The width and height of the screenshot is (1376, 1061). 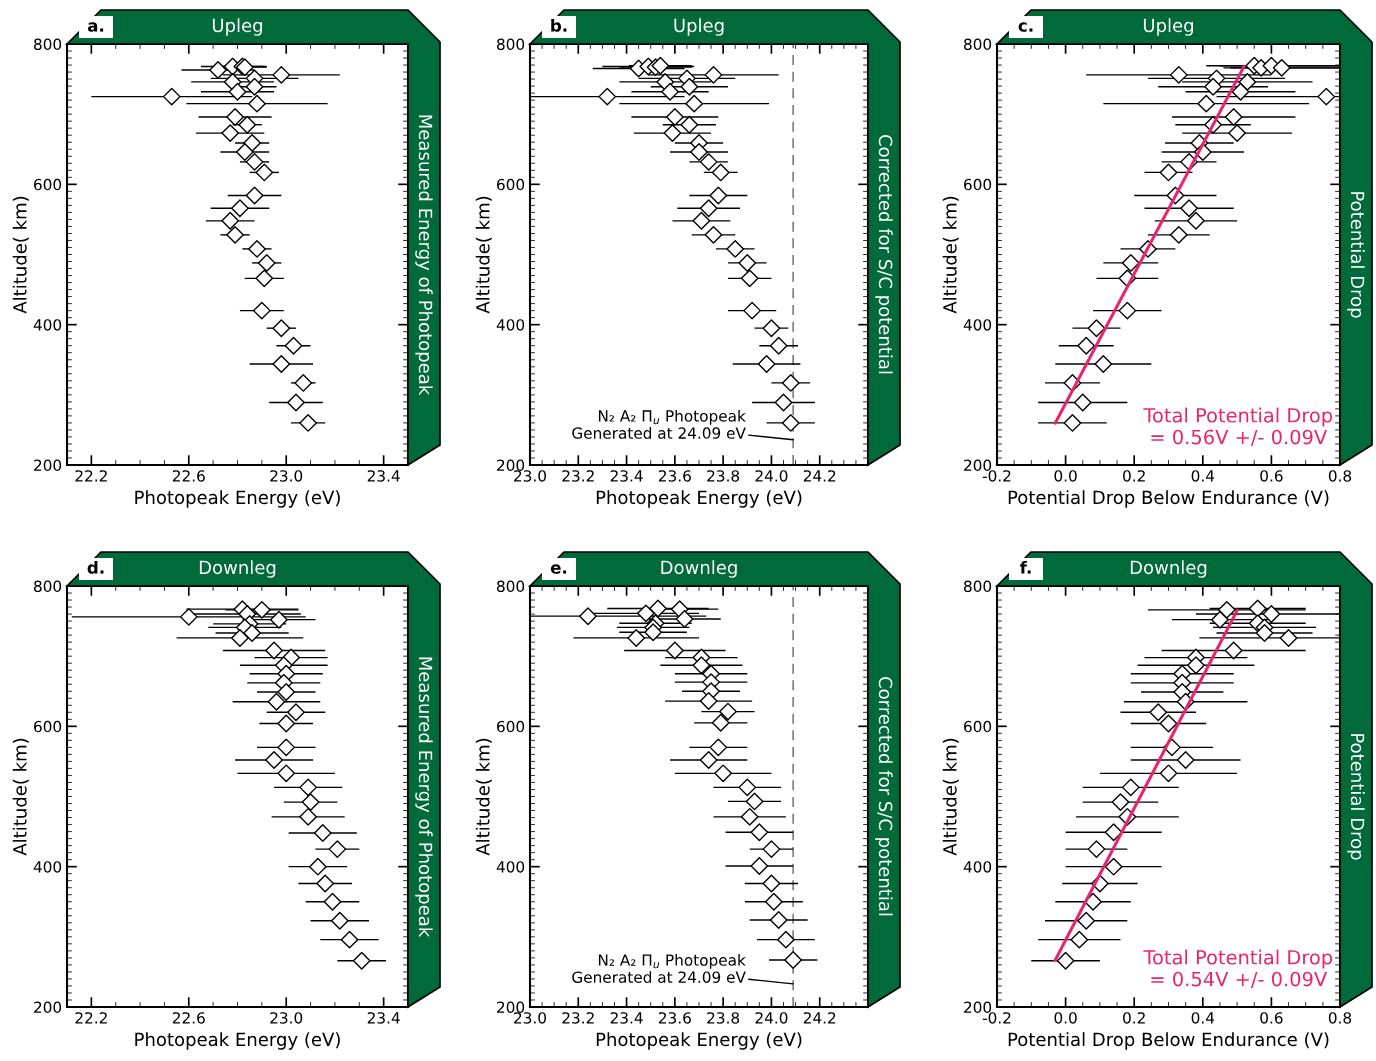 I want to click on x-tick-label: 24.0, so click(x=771, y=476).